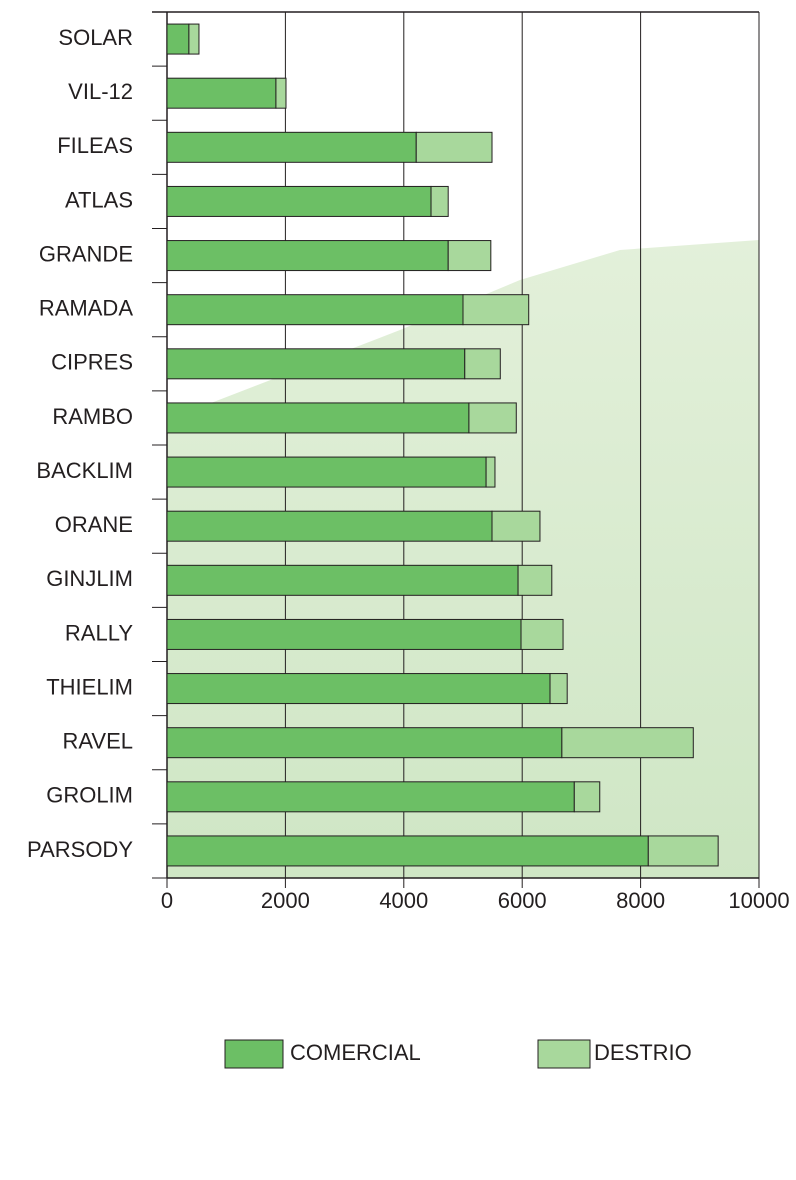 The width and height of the screenshot is (796, 1180). I want to click on y-tick-label: FILEAS, so click(95, 145).